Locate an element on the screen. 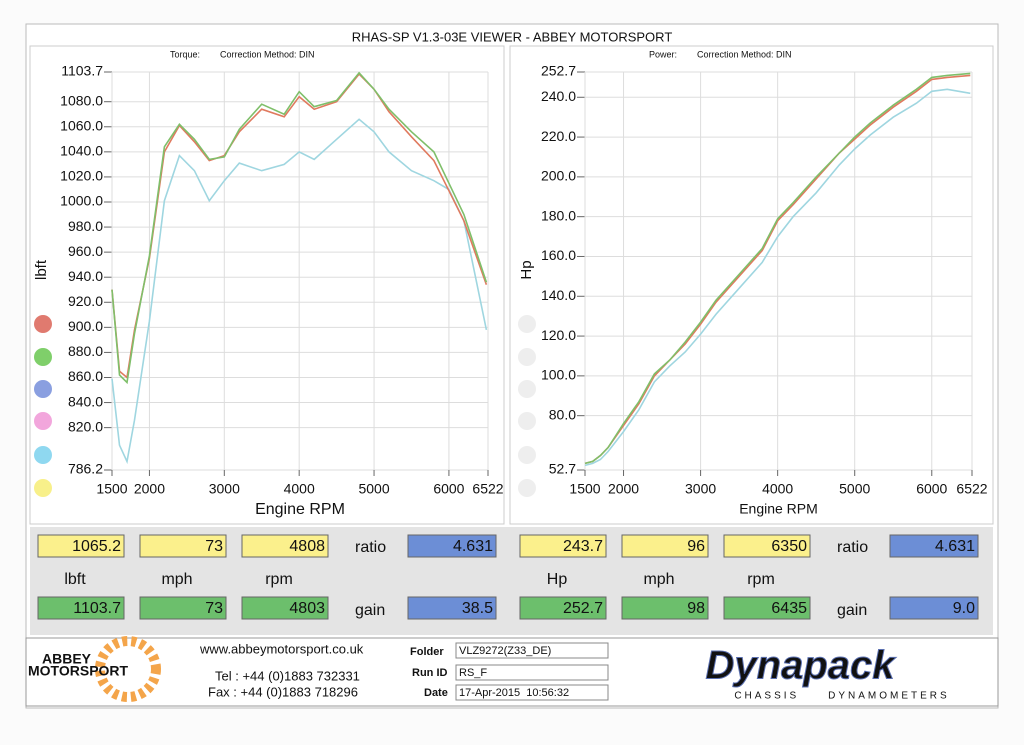  y-tick-label: 980.0 is located at coordinates (85, 226).